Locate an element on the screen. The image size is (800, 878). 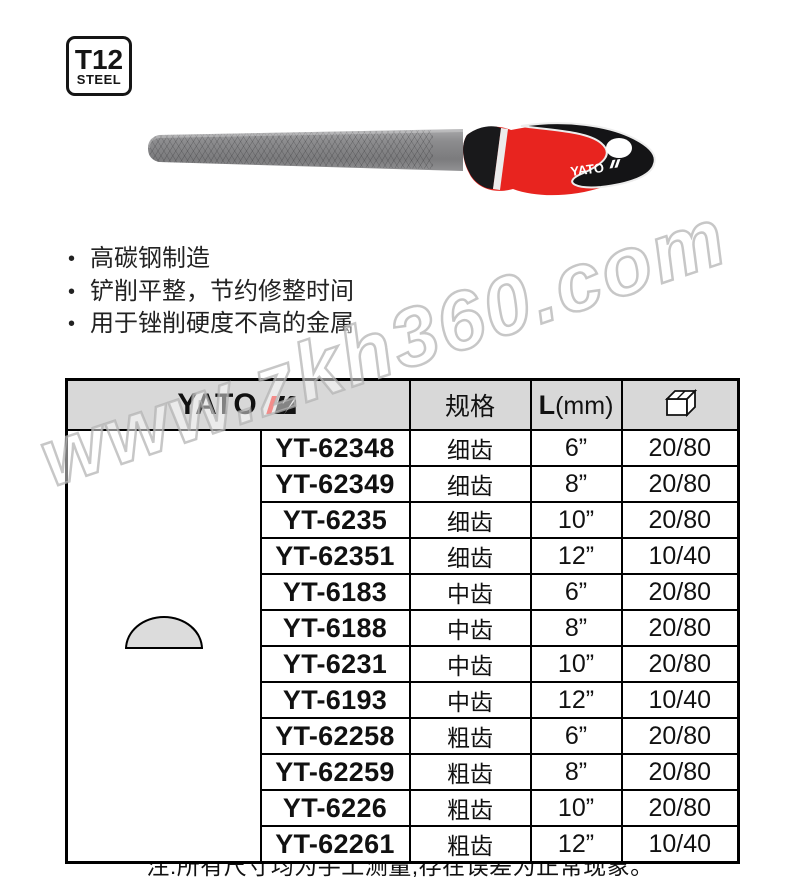
model-cell: YT-6193 is located at coordinates (335, 700).